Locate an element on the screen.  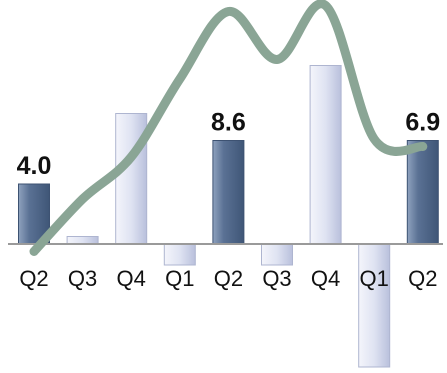
x-tick-labels: Q2 Q3 Q4 Q1 Q2 Q3 Q4 Q1 Q2 is located at coordinates (228, 278).